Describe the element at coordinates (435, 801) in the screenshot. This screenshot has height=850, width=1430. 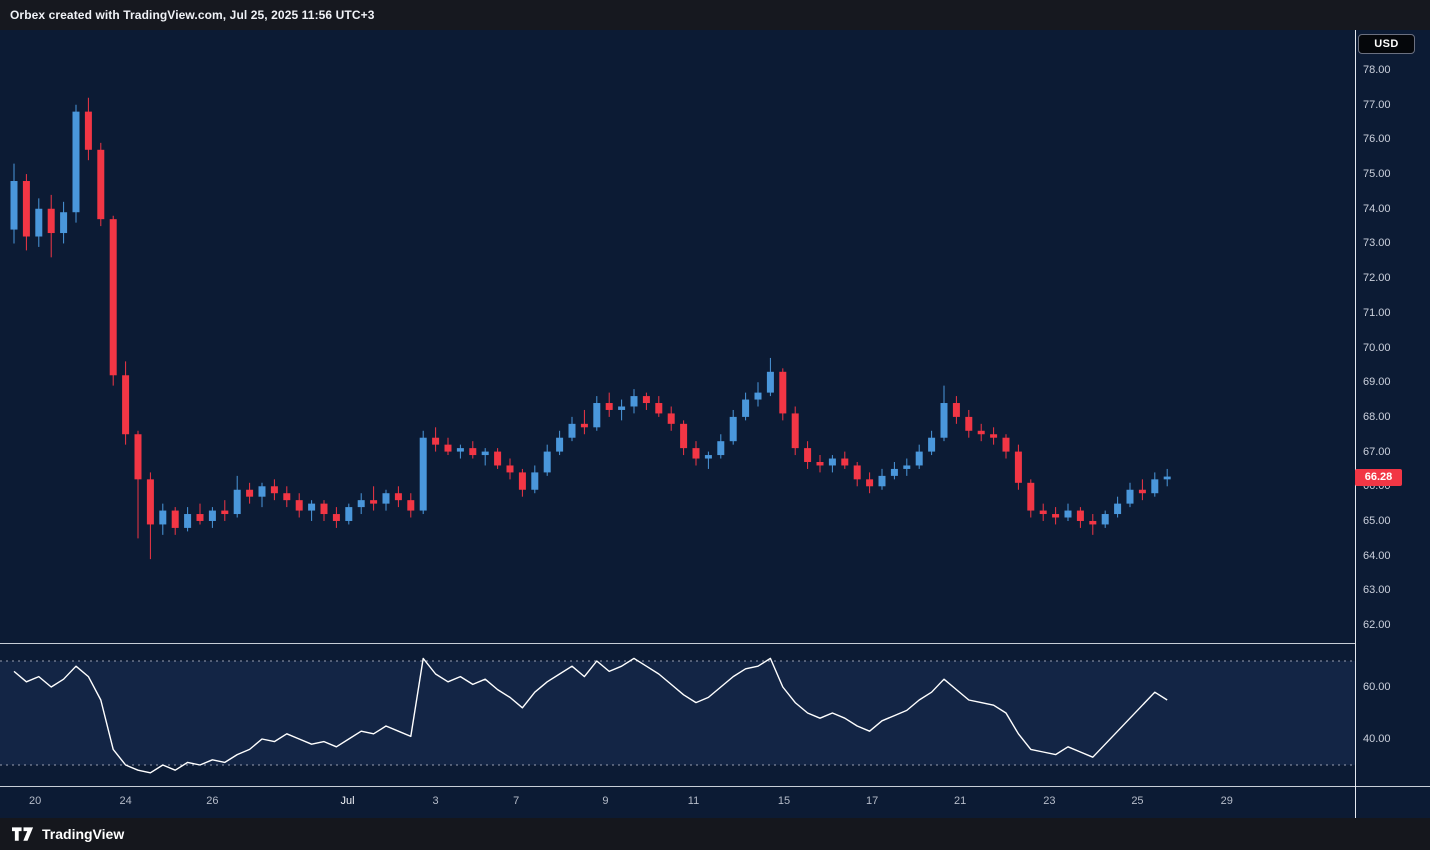
I see `time-tick-label: 3` at that location.